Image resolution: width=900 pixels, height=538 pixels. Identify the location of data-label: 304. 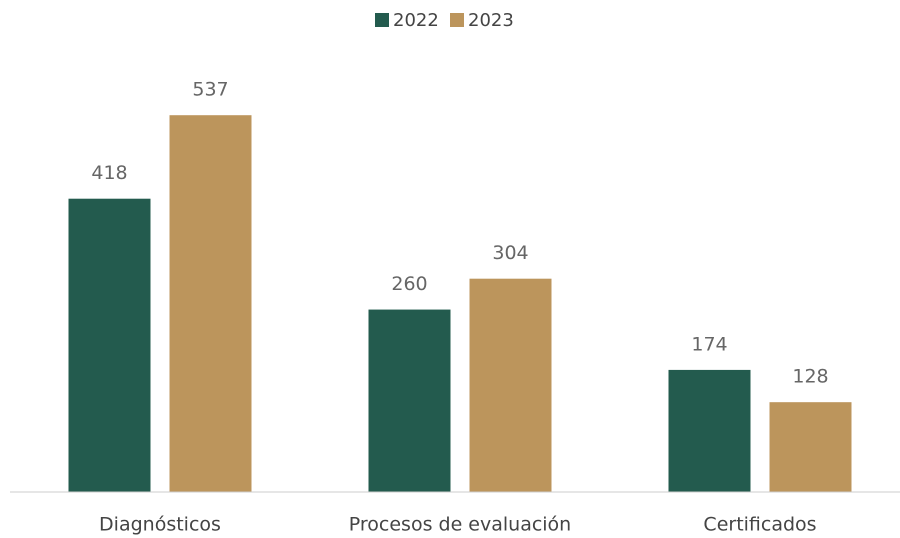
(510, 253).